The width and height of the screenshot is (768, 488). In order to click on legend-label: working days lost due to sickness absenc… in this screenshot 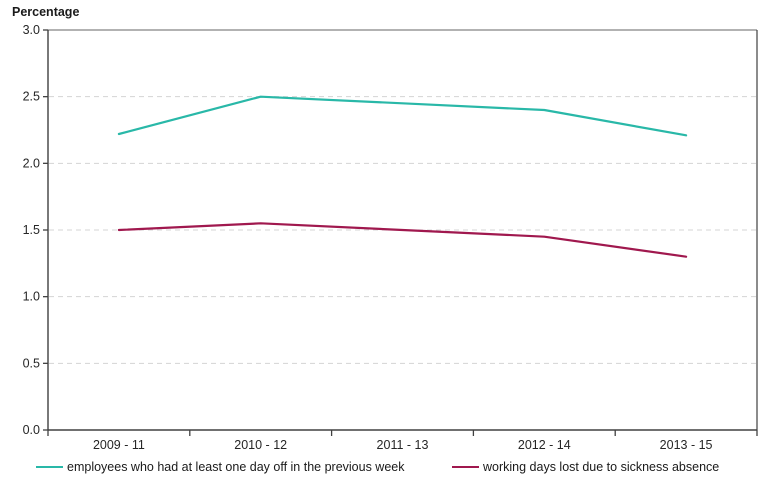, I will do `click(601, 467)`.